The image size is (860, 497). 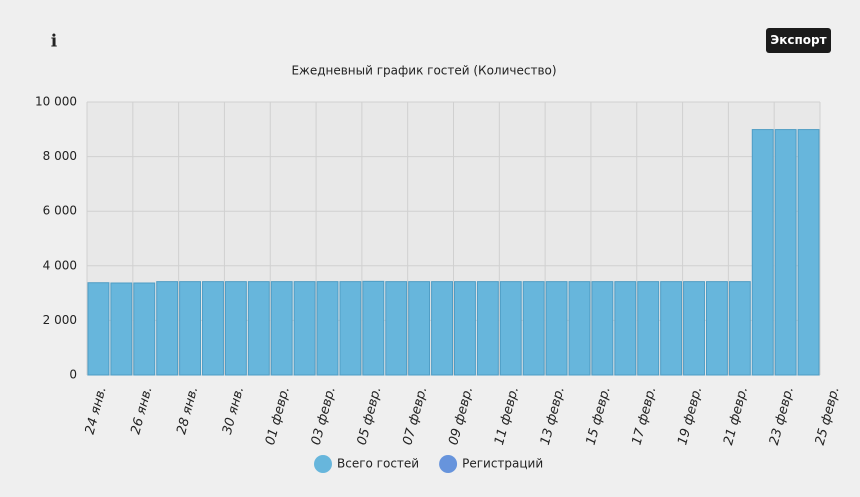 I want to click on x-tick-label: 30 янв., so click(x=233, y=410).